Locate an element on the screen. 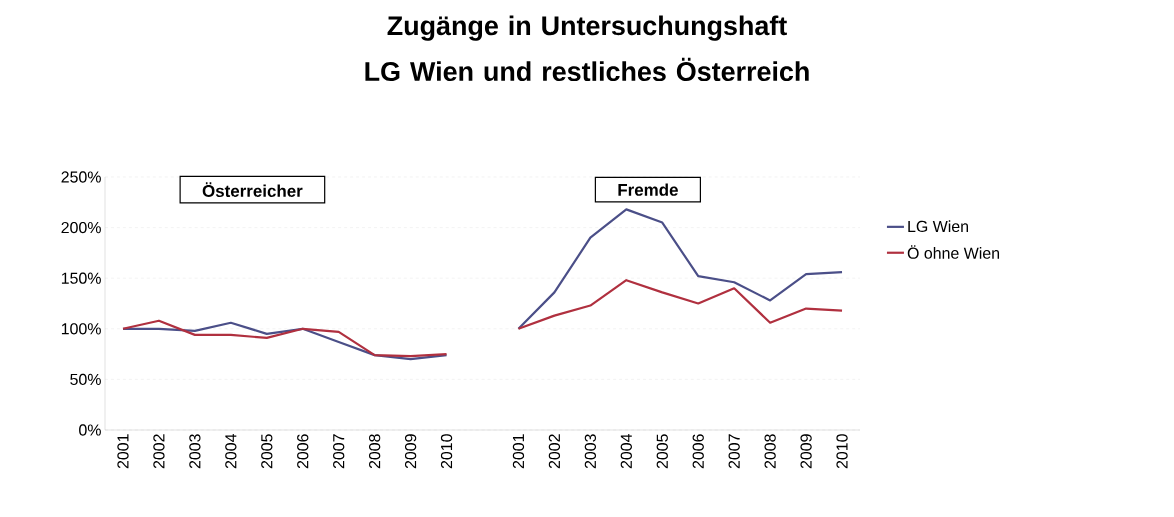 The width and height of the screenshot is (1174, 517). y-tick-label: 0% is located at coordinates (90, 430).